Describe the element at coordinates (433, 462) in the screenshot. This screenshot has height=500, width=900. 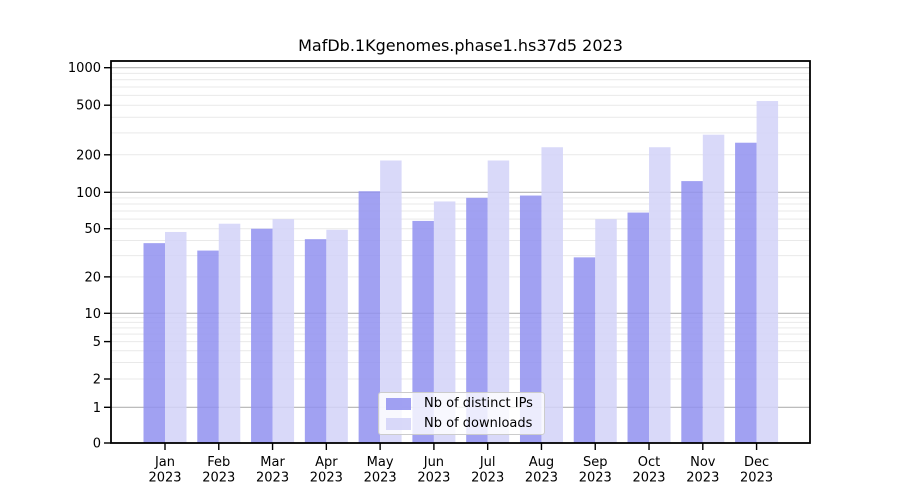
I see `x-tick-label-month: Jun` at that location.